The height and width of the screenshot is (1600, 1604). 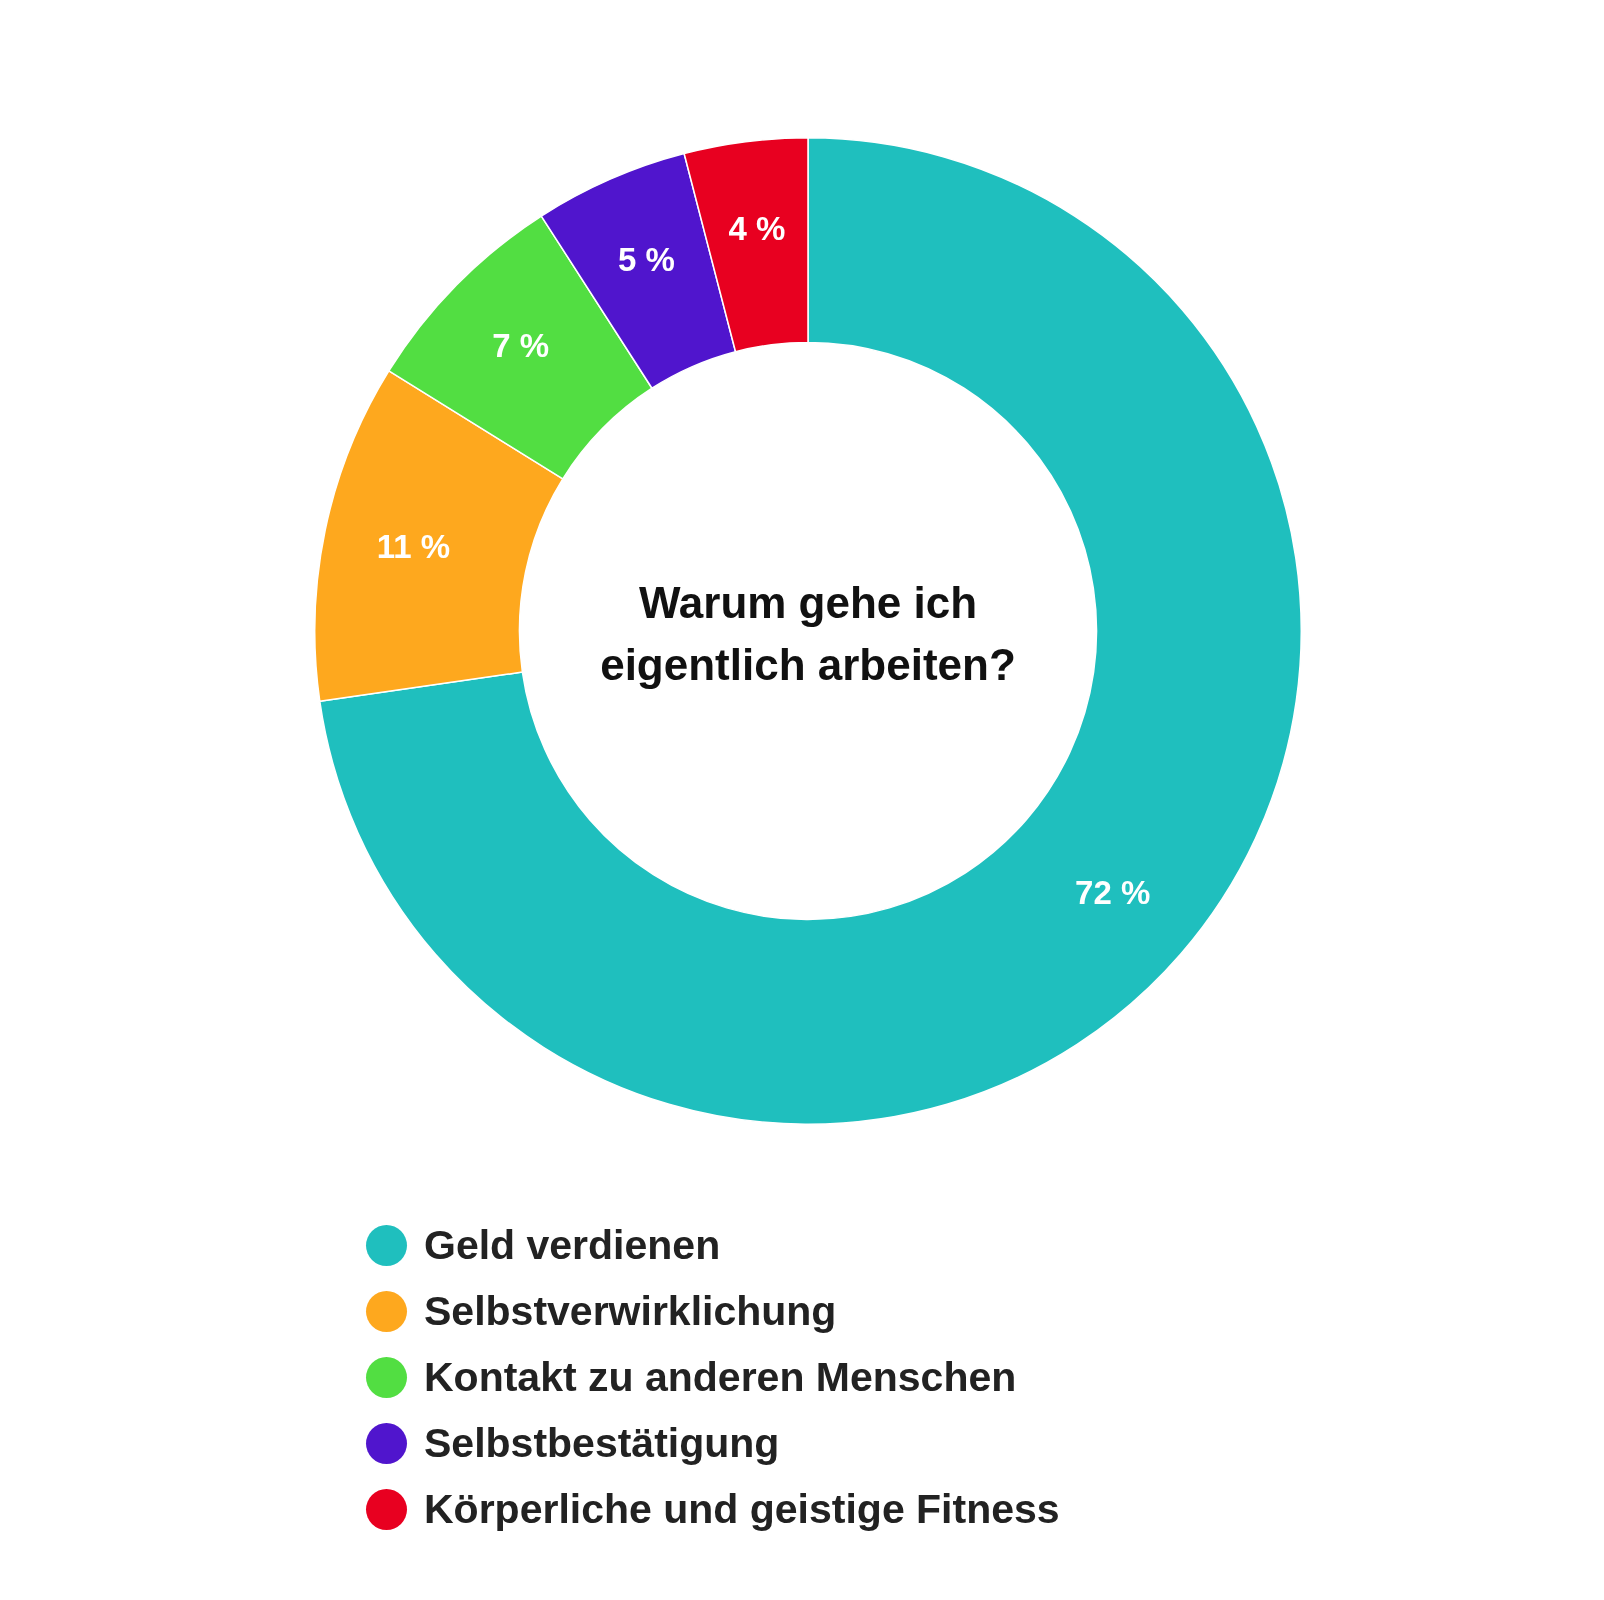 I want to click on data-label: 72 %, so click(x=1113, y=893).